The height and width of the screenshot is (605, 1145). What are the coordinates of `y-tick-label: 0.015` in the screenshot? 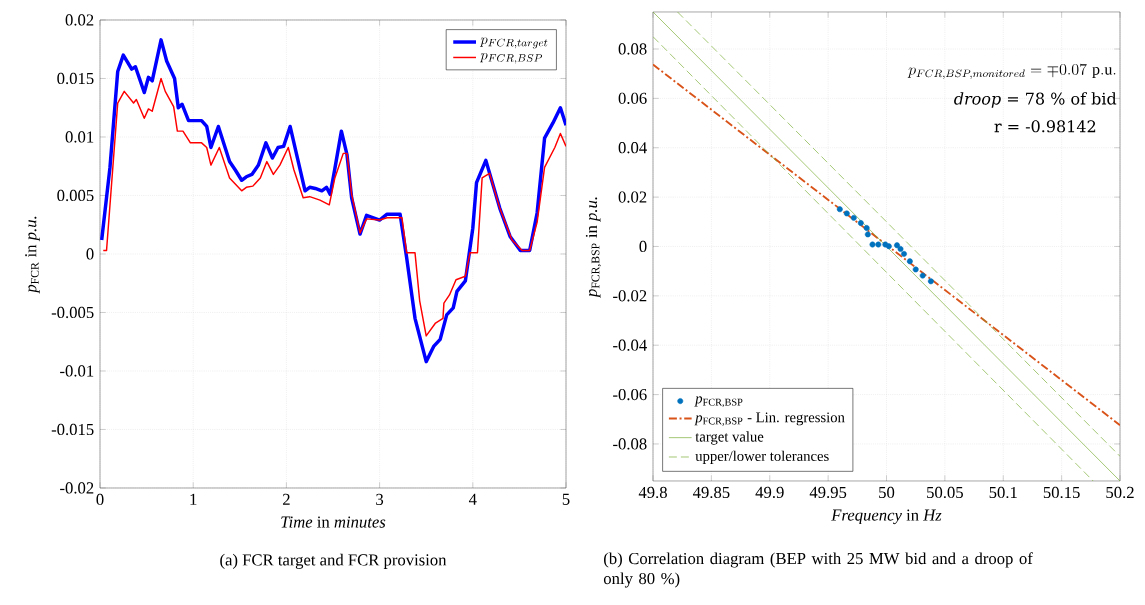 It's located at (75, 78).